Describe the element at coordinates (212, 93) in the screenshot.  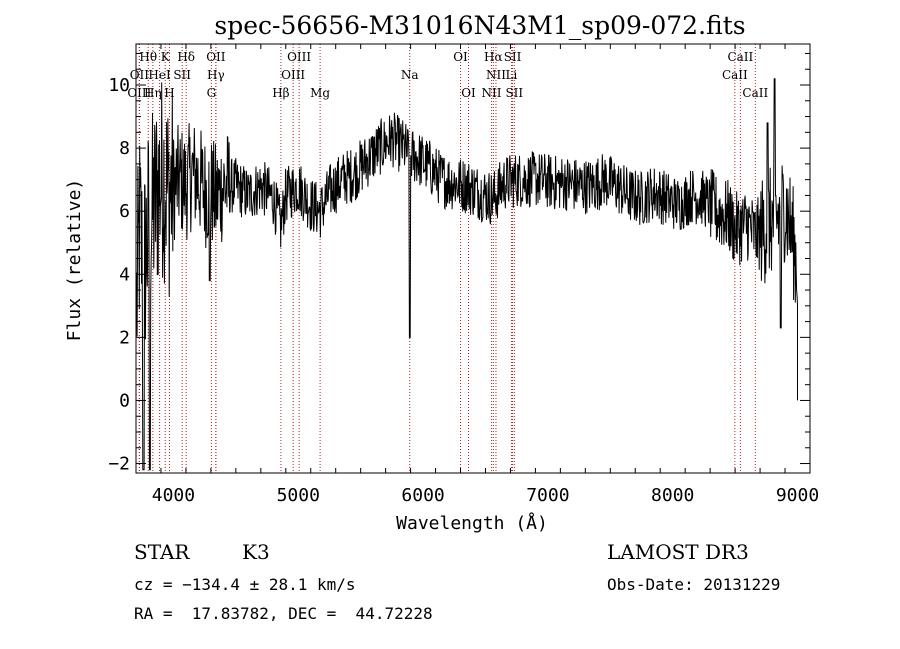
I see `line-marker-label: G` at that location.